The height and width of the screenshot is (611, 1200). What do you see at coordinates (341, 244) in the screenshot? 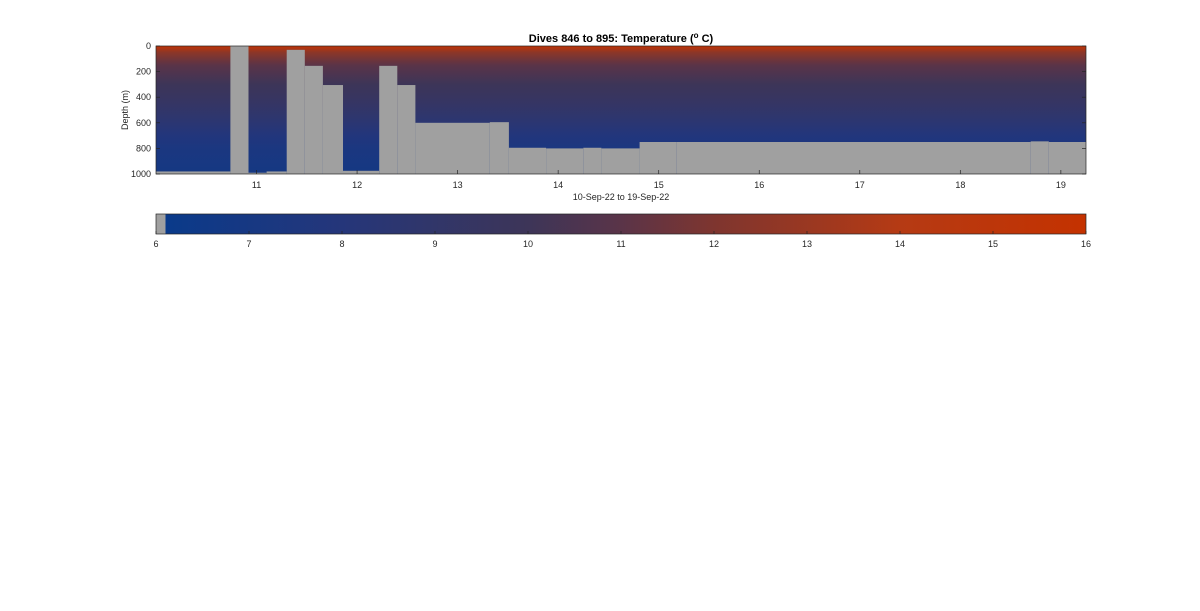
I see `colorbar-tick-label: 8` at bounding box center [341, 244].